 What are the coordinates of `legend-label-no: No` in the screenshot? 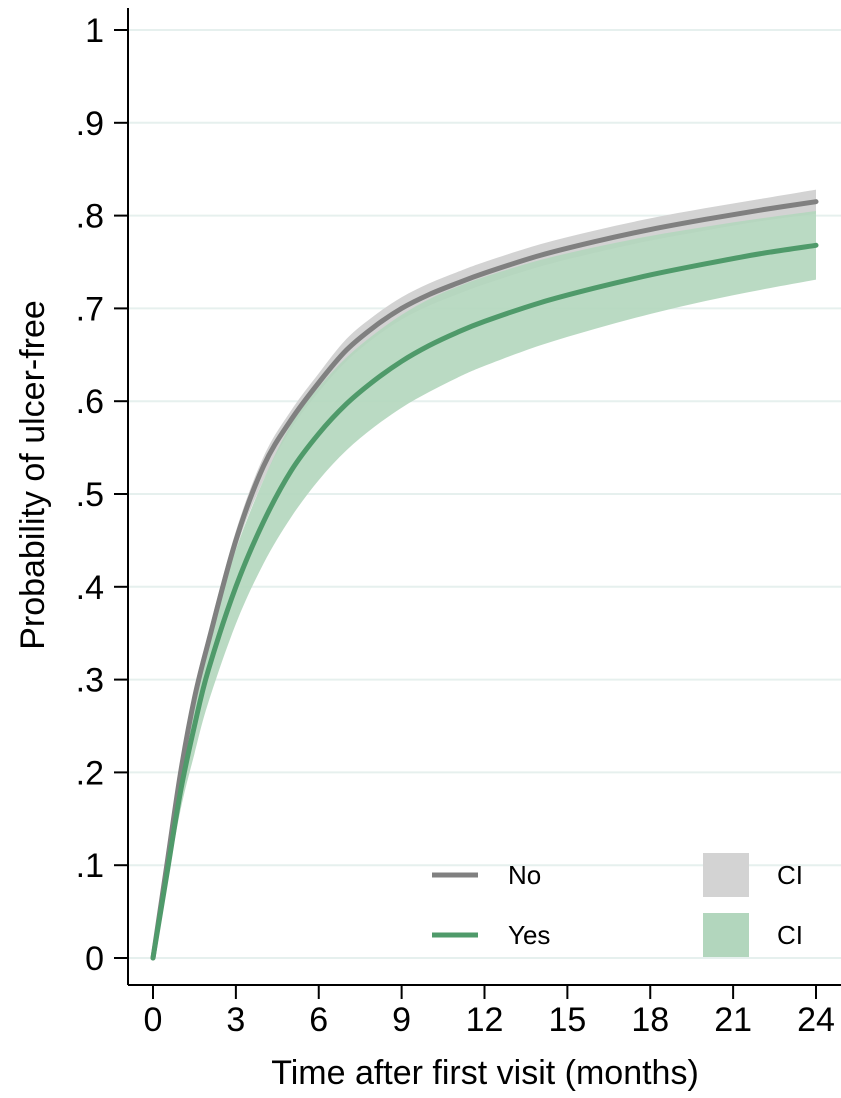 It's located at (524, 875).